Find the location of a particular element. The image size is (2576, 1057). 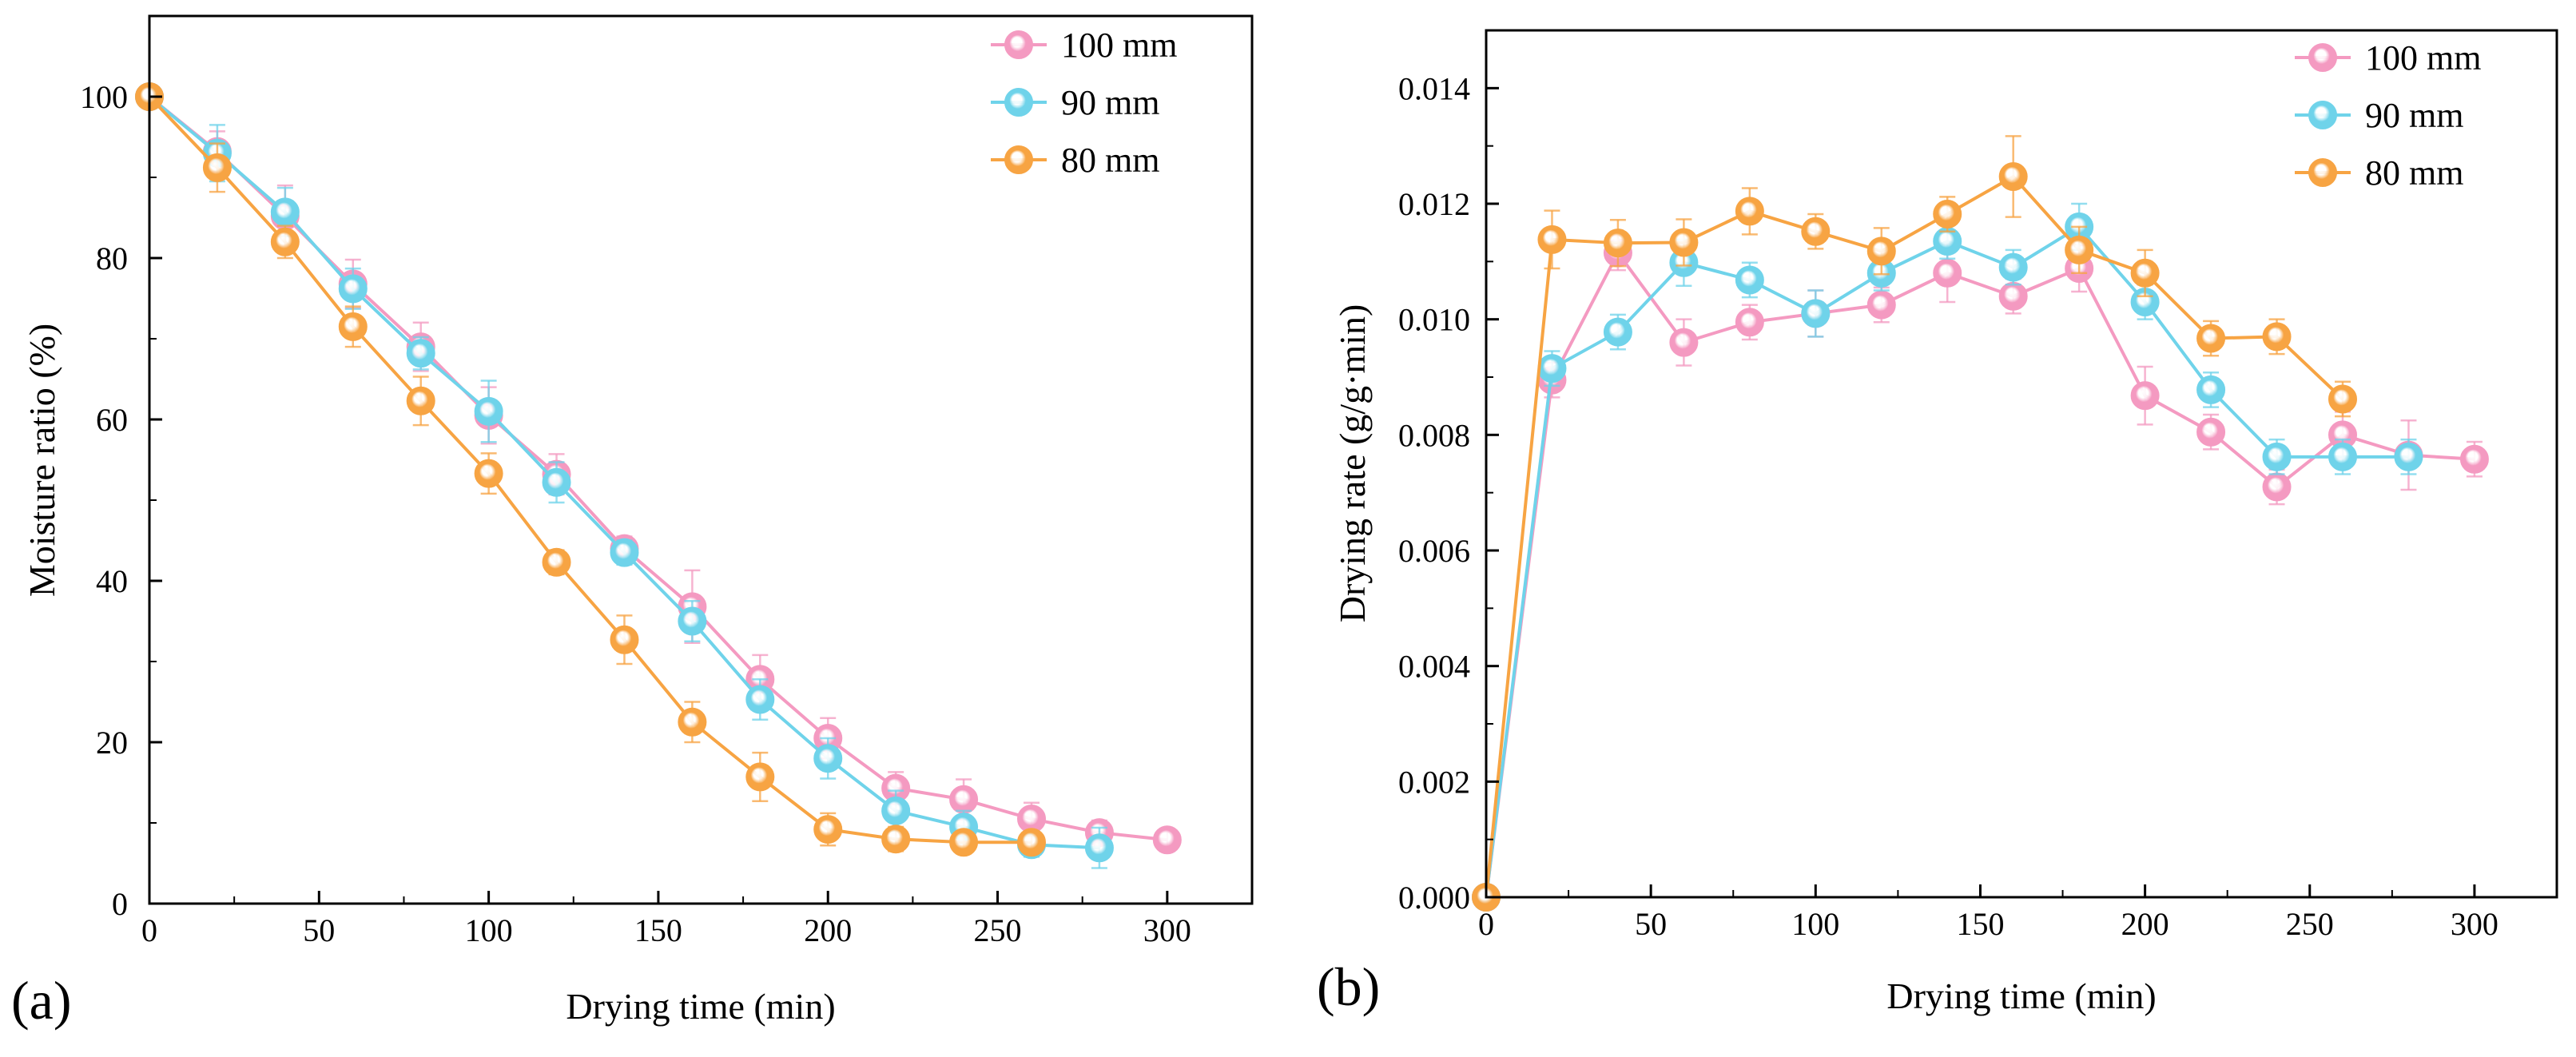

panel-a-label: (a) is located at coordinates (41, 1000).